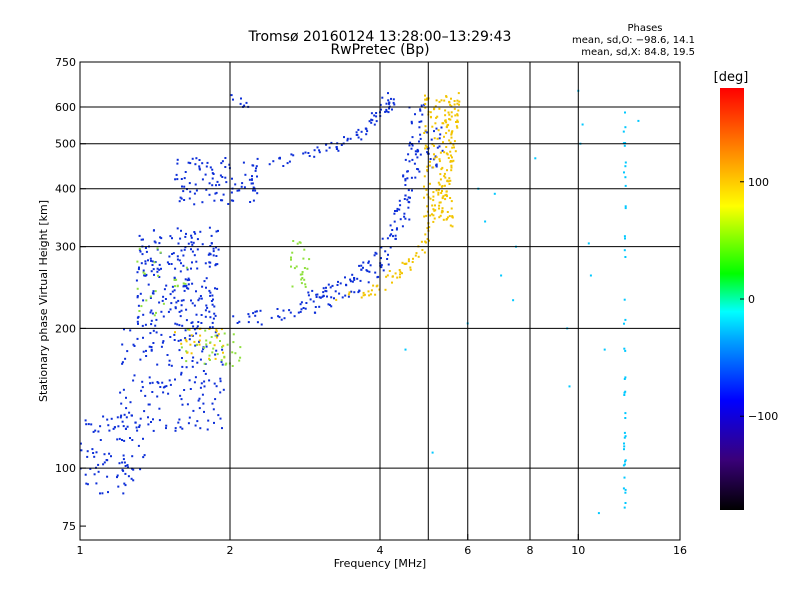 This screenshot has width=800, height=600. What do you see at coordinates (230, 550) in the screenshot?
I see `x-tick-label: 2` at bounding box center [230, 550].